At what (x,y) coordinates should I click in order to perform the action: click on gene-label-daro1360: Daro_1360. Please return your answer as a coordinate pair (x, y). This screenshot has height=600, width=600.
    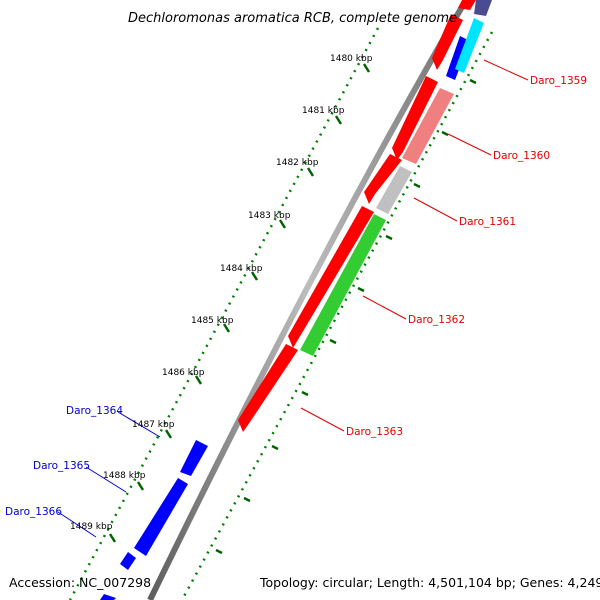
    Looking at the image, I should click on (521, 156).